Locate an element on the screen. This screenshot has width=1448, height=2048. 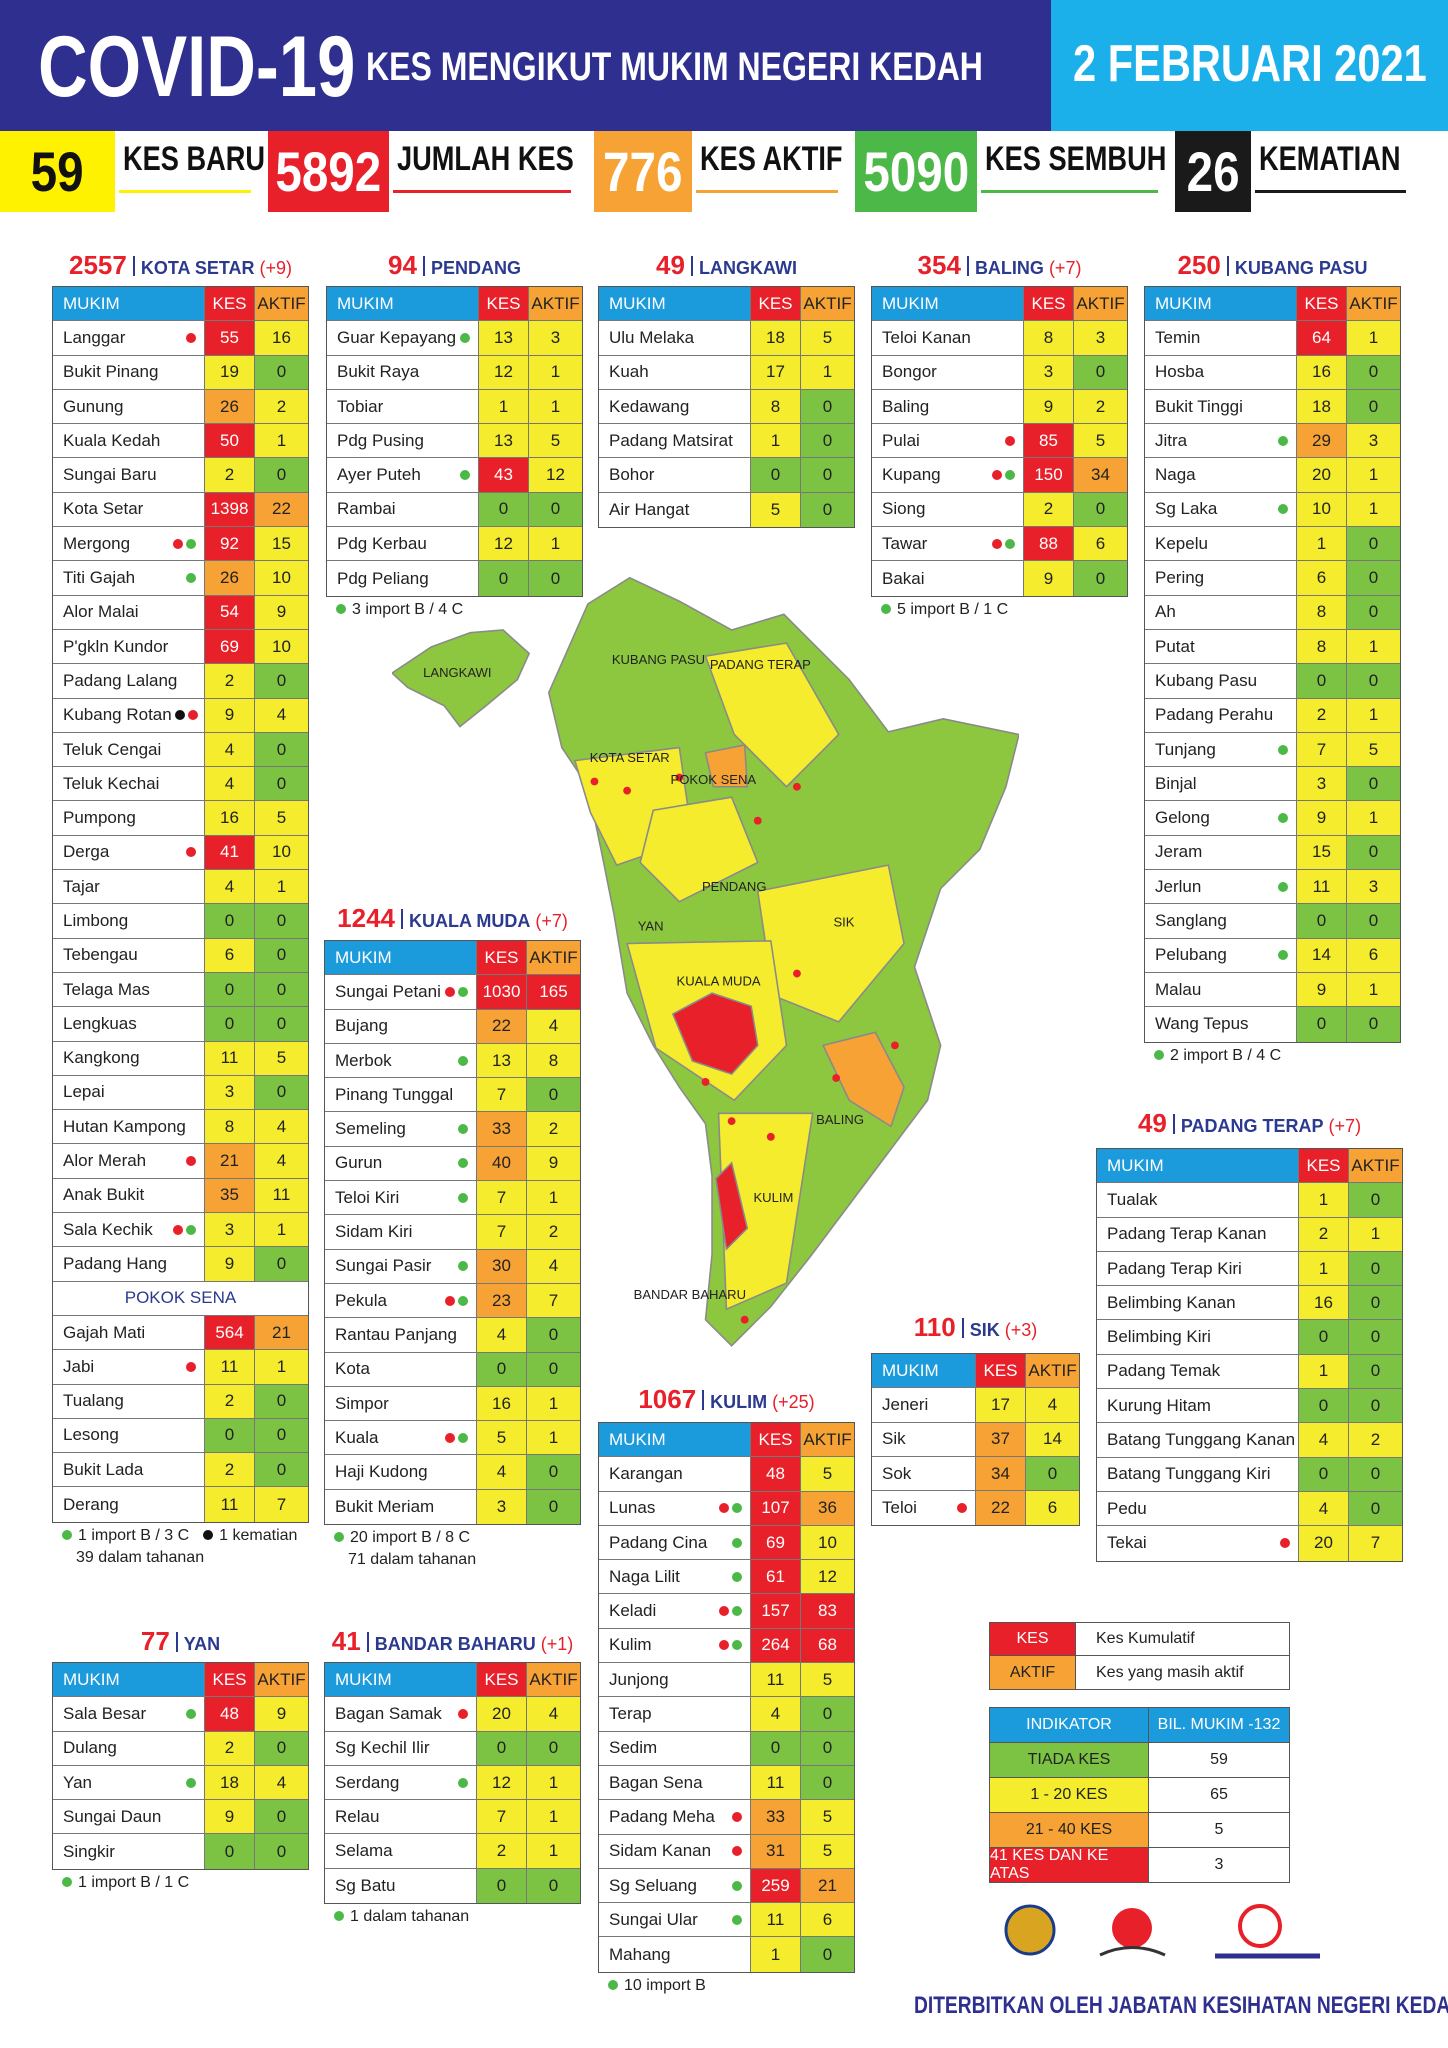
mukim-cell: Sg Batu is located at coordinates (400, 1886).